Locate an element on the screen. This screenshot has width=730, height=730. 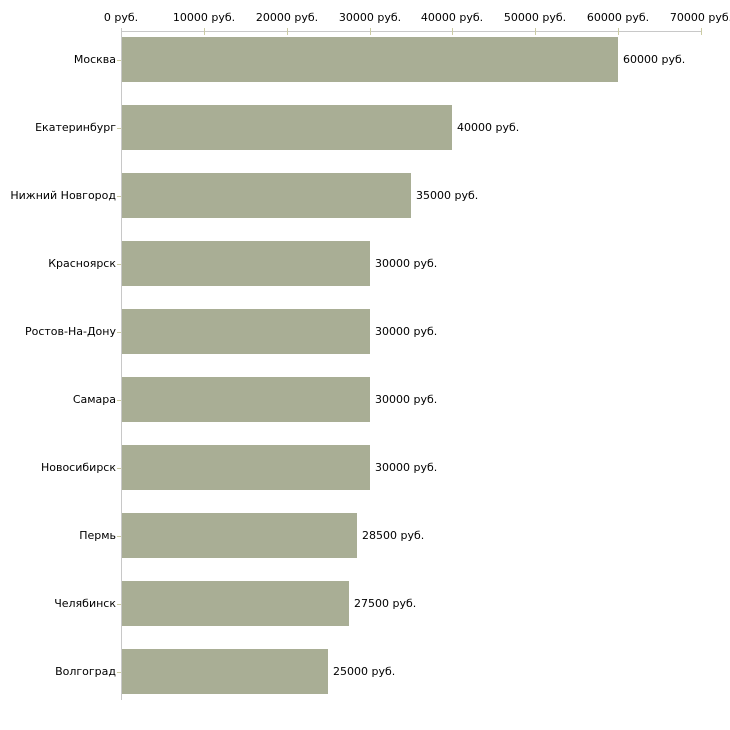
bar-value-label: 60000 руб. is located at coordinates (654, 59).